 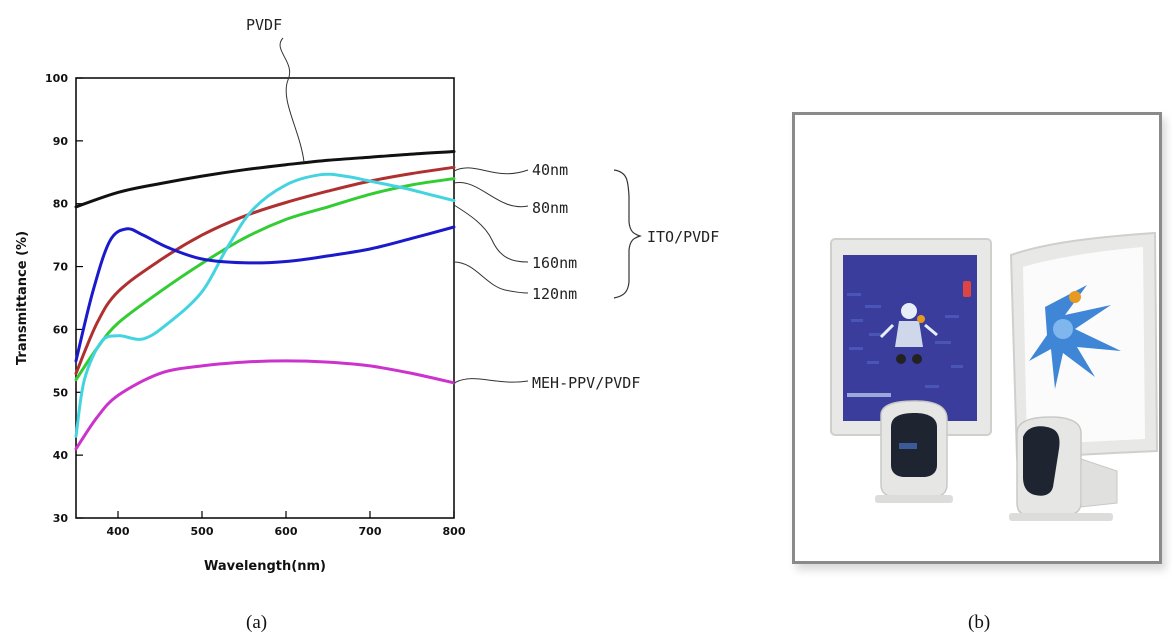 I want to click on y-tick-label: 80, so click(x=61, y=204).